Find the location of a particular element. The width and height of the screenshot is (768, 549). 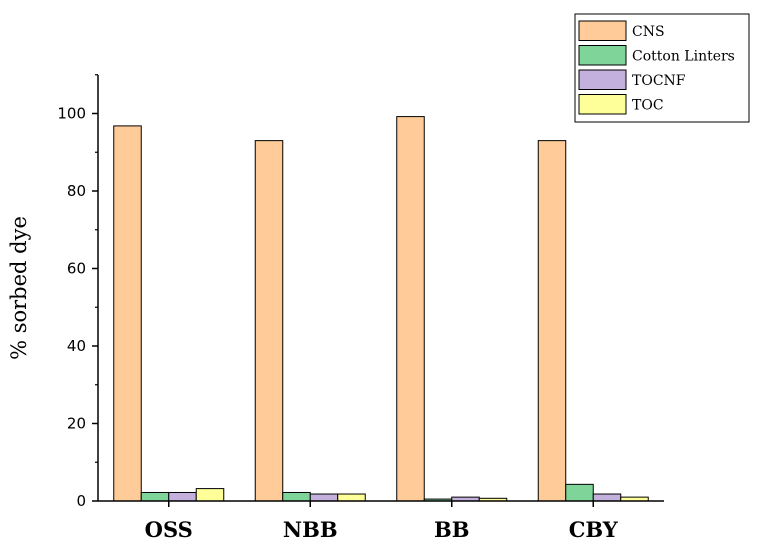

legend: CNS Cotton Linters TOCNF TOC is located at coordinates (662, 68).